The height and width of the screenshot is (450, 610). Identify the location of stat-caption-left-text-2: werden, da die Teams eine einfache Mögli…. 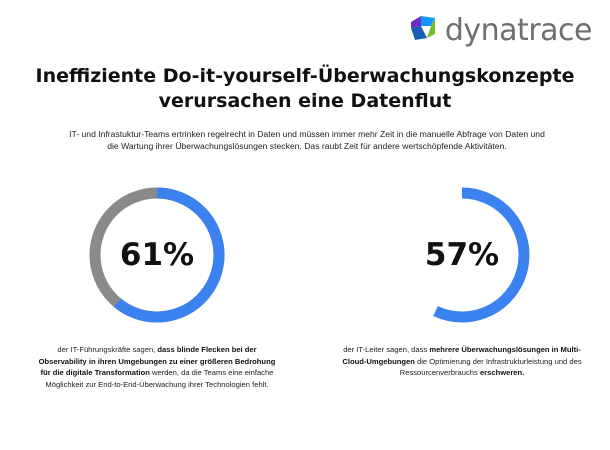
(159, 378).